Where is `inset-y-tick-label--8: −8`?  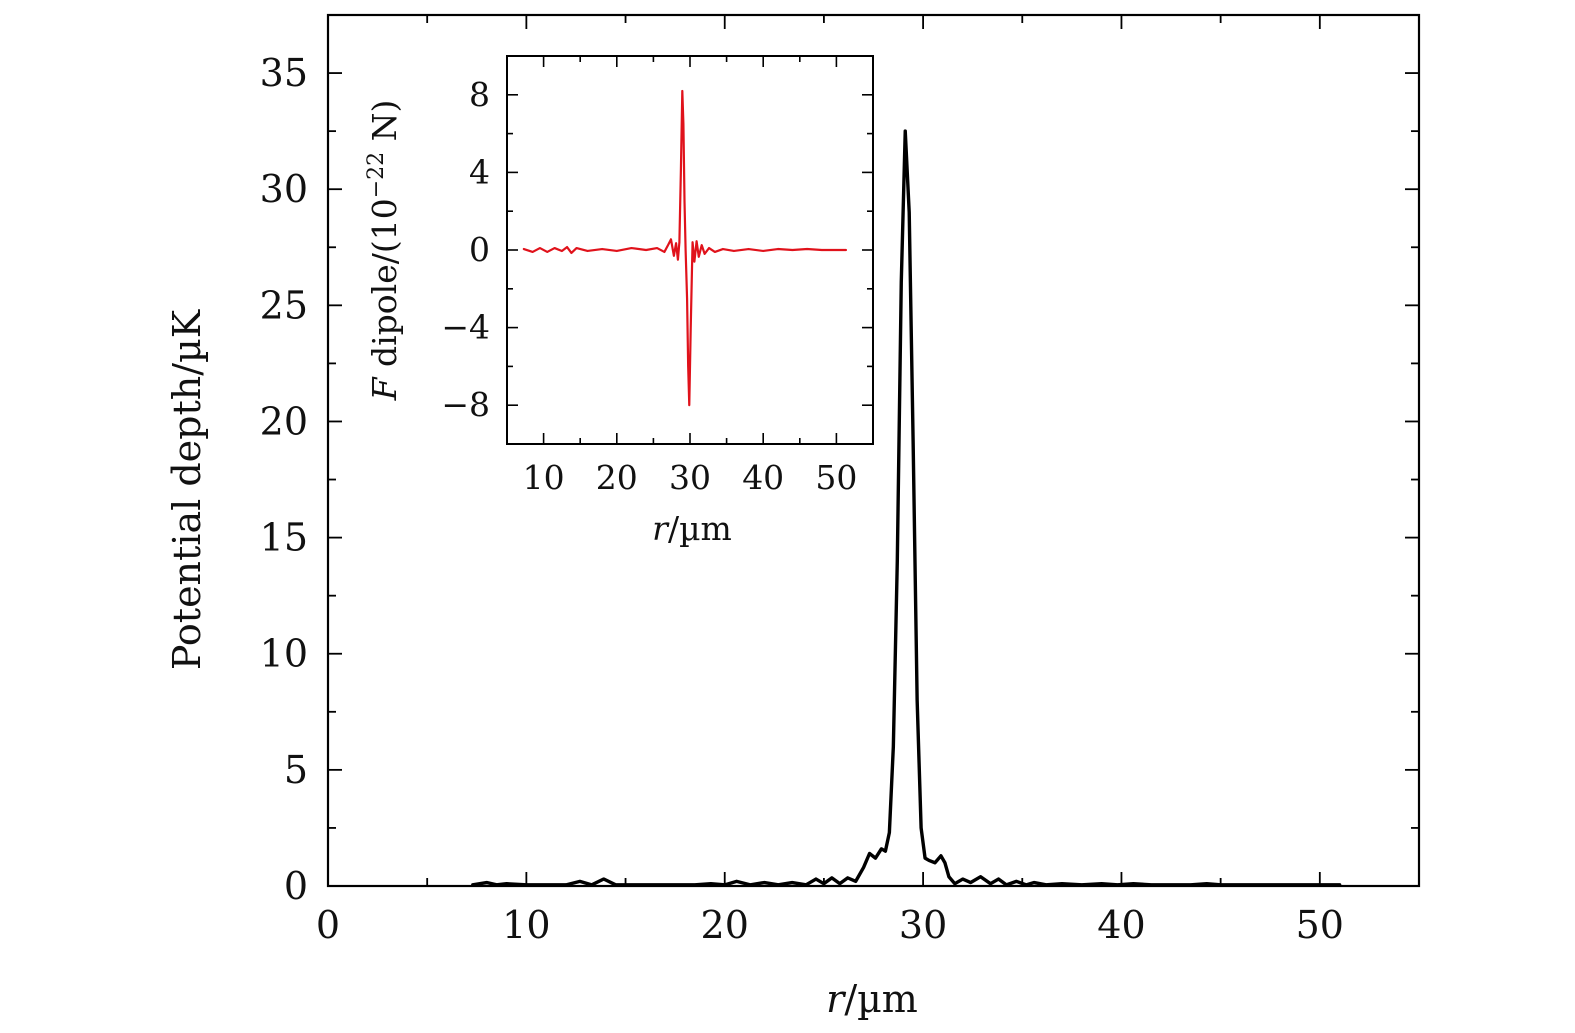 inset-y-tick-label--8: −8 is located at coordinates (465, 404).